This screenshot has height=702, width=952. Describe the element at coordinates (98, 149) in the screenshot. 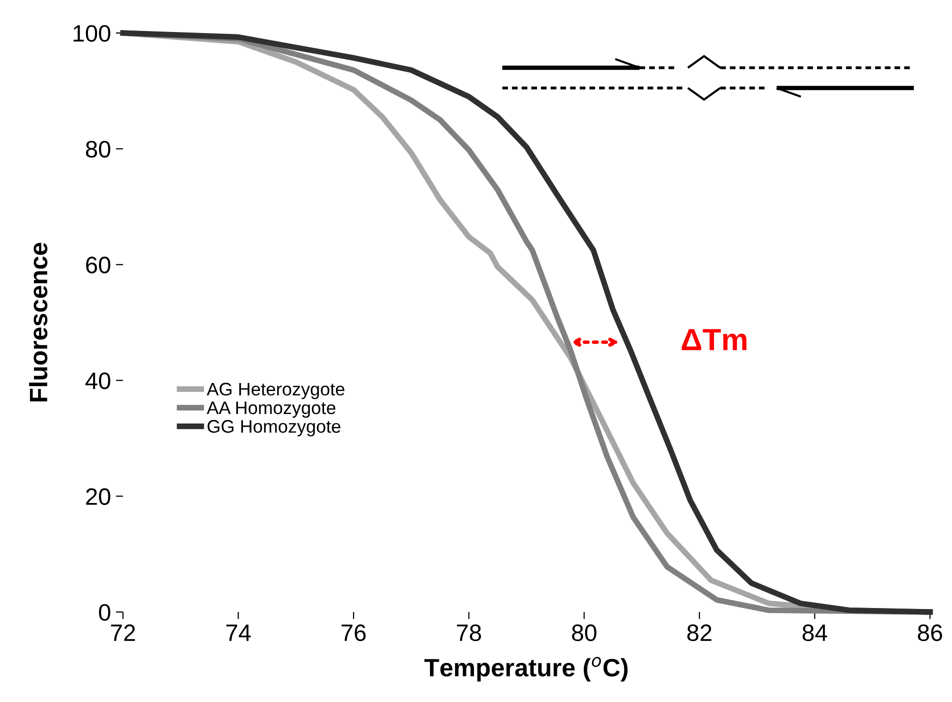

I see `y-tick-label: 80` at that location.